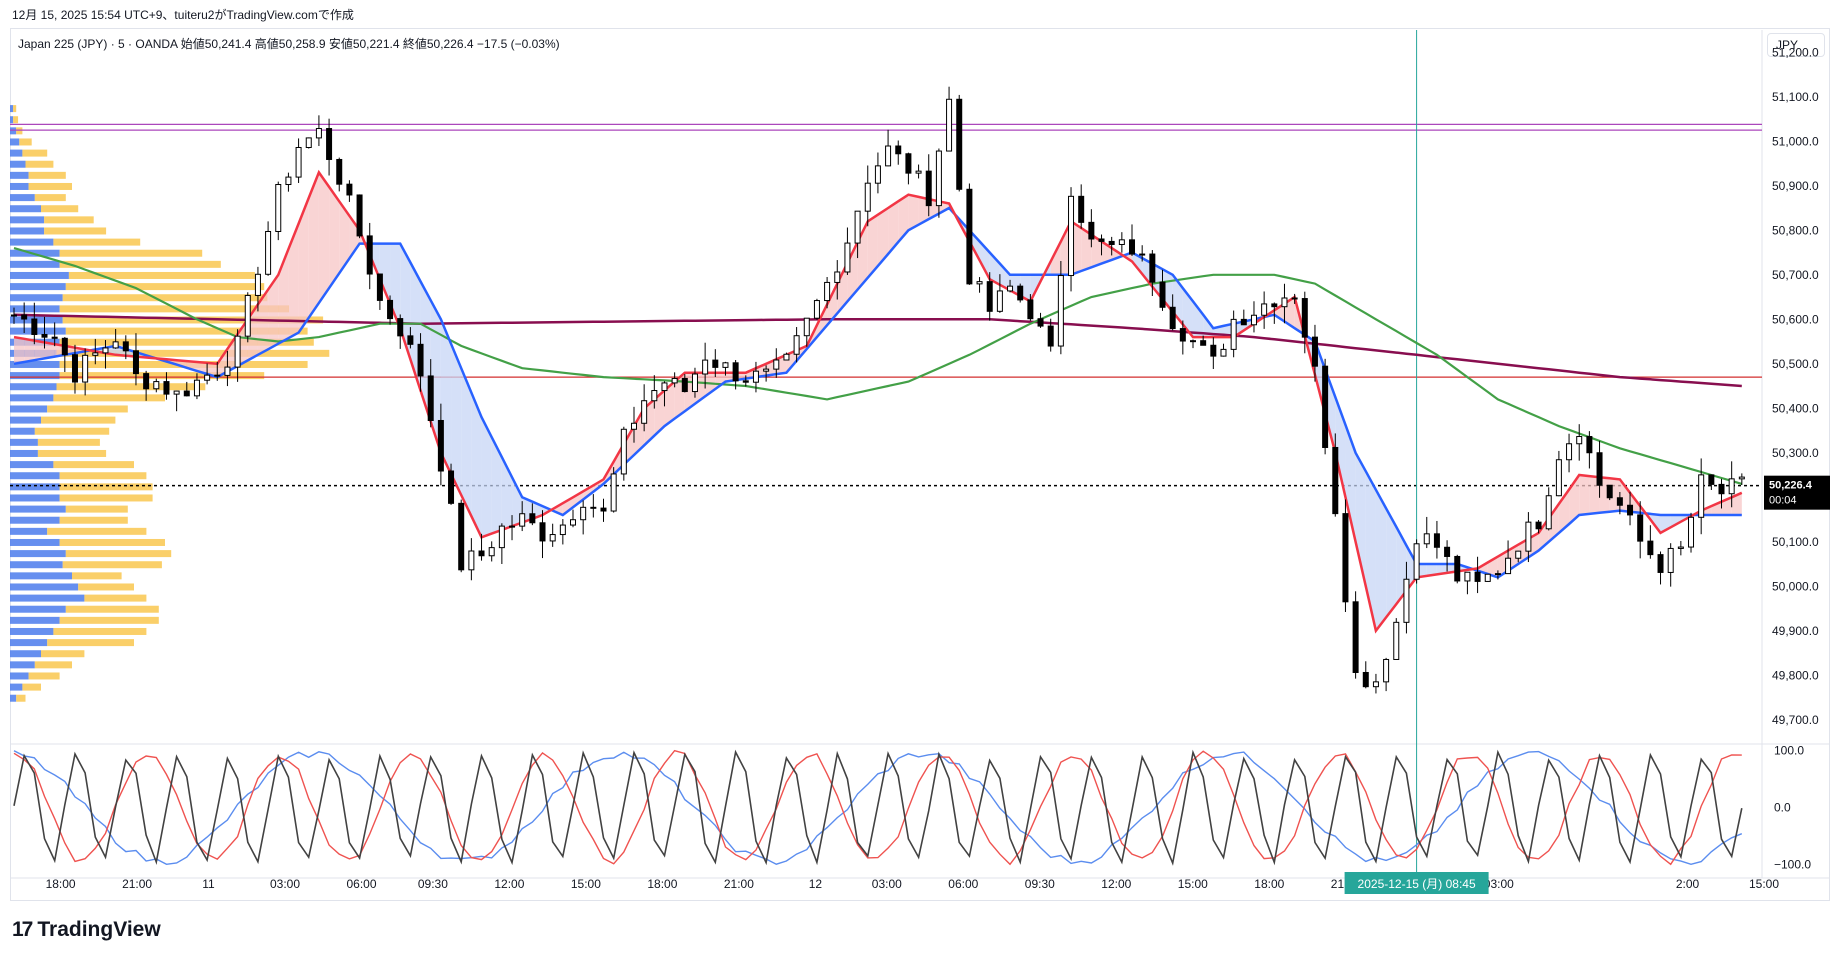 This screenshot has height=958, width=1835. What do you see at coordinates (1796, 45) in the screenshot?
I see `currency-button: JPY` at bounding box center [1796, 45].